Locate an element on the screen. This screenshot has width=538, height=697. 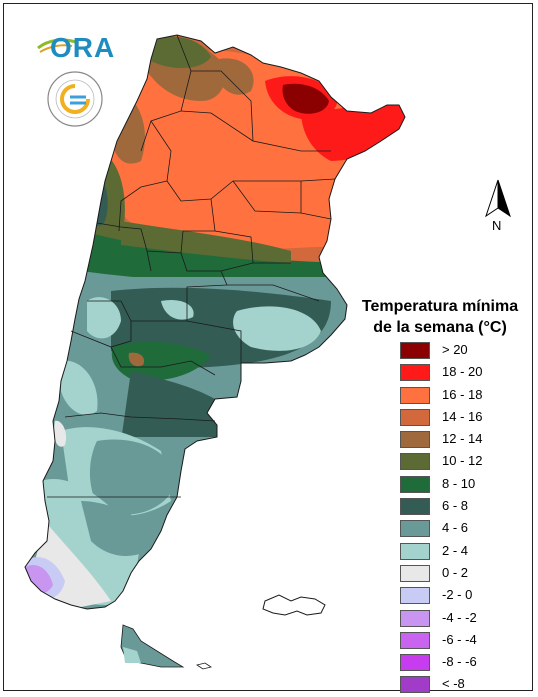
legend-label: 18 - 20 is located at coordinates (462, 372).